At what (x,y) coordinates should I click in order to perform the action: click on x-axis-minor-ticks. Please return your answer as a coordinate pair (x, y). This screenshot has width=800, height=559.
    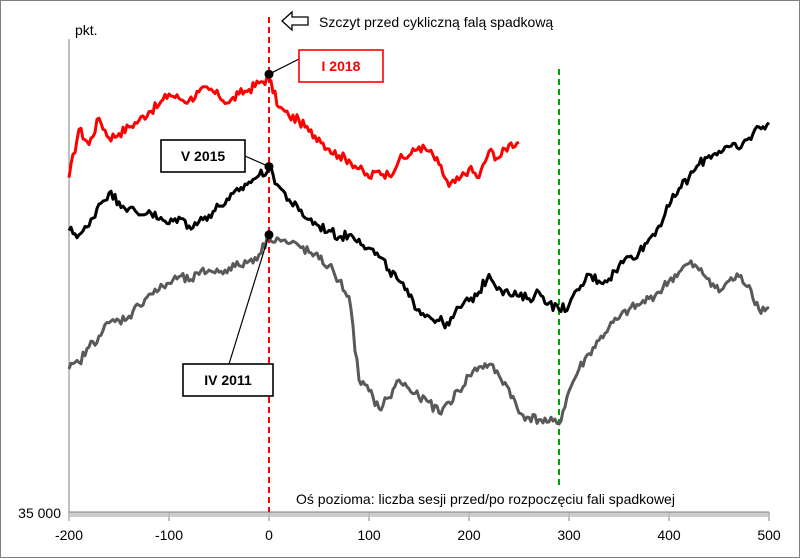
    Looking at the image, I should click on (419, 514).